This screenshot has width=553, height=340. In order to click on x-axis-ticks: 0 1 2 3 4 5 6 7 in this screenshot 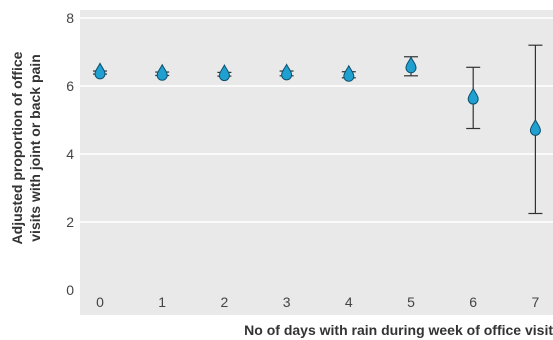, I will do `click(317, 302)`.